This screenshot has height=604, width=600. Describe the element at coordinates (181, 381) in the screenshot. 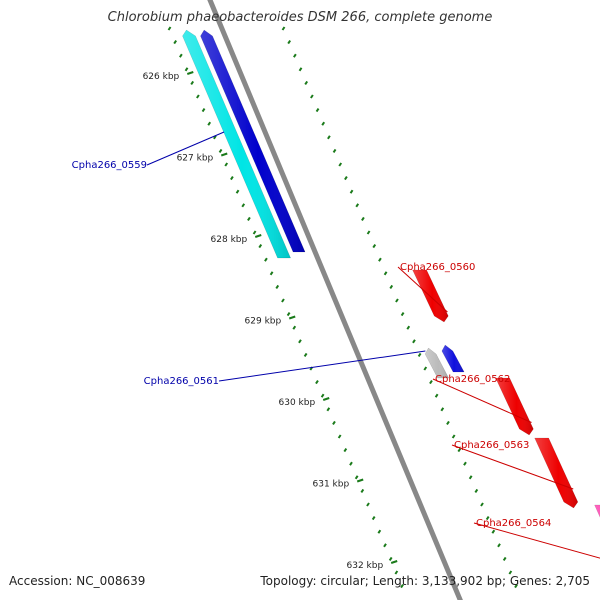

I see `gene-label: Cpha266_0561` at that location.